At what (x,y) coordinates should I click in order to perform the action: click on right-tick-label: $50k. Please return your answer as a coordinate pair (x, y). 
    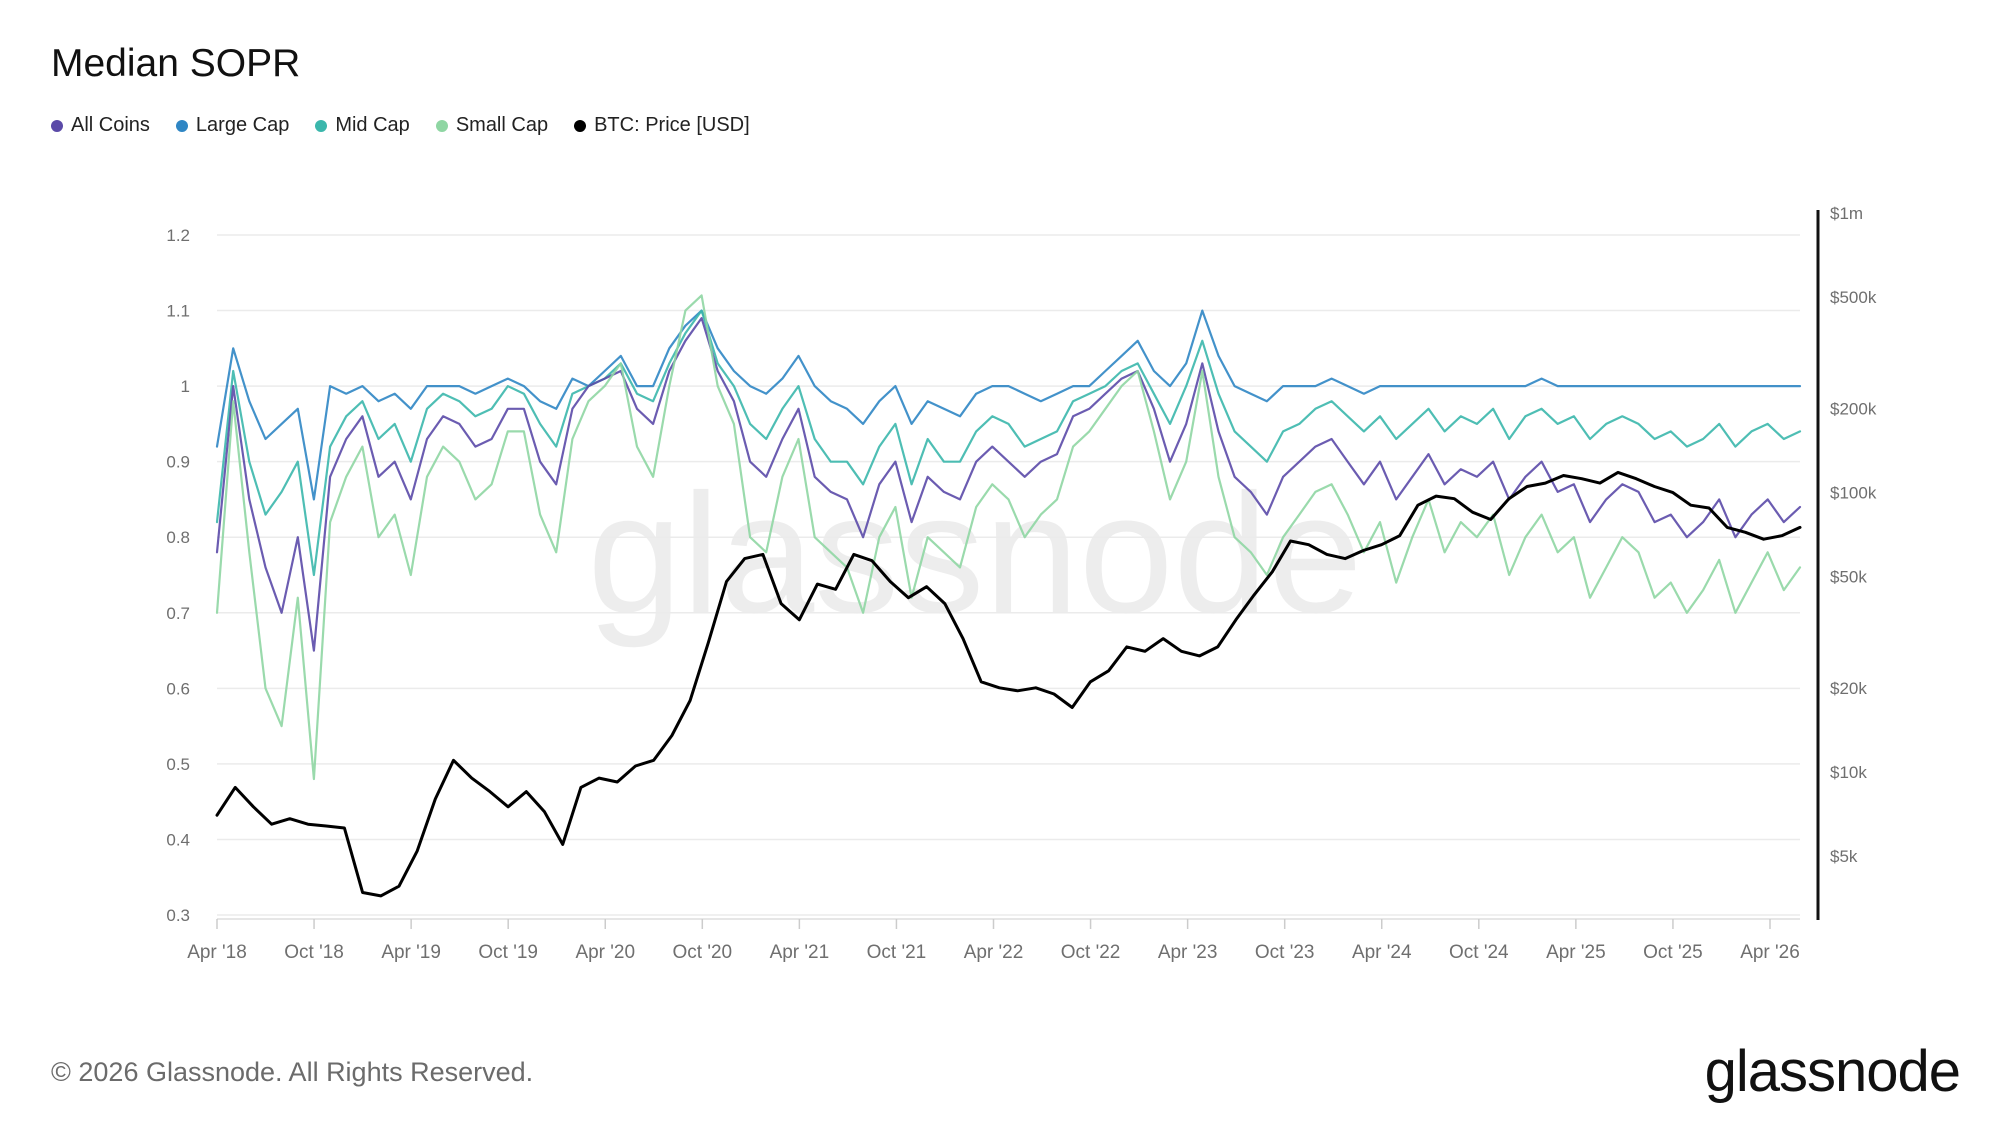
    Looking at the image, I should click on (1848, 577).